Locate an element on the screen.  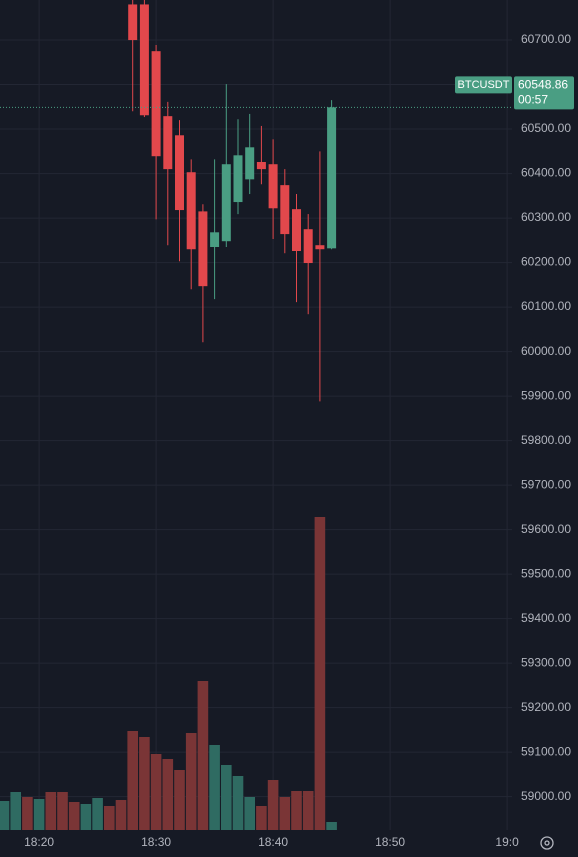
settings-center is located at coordinates (547, 843).